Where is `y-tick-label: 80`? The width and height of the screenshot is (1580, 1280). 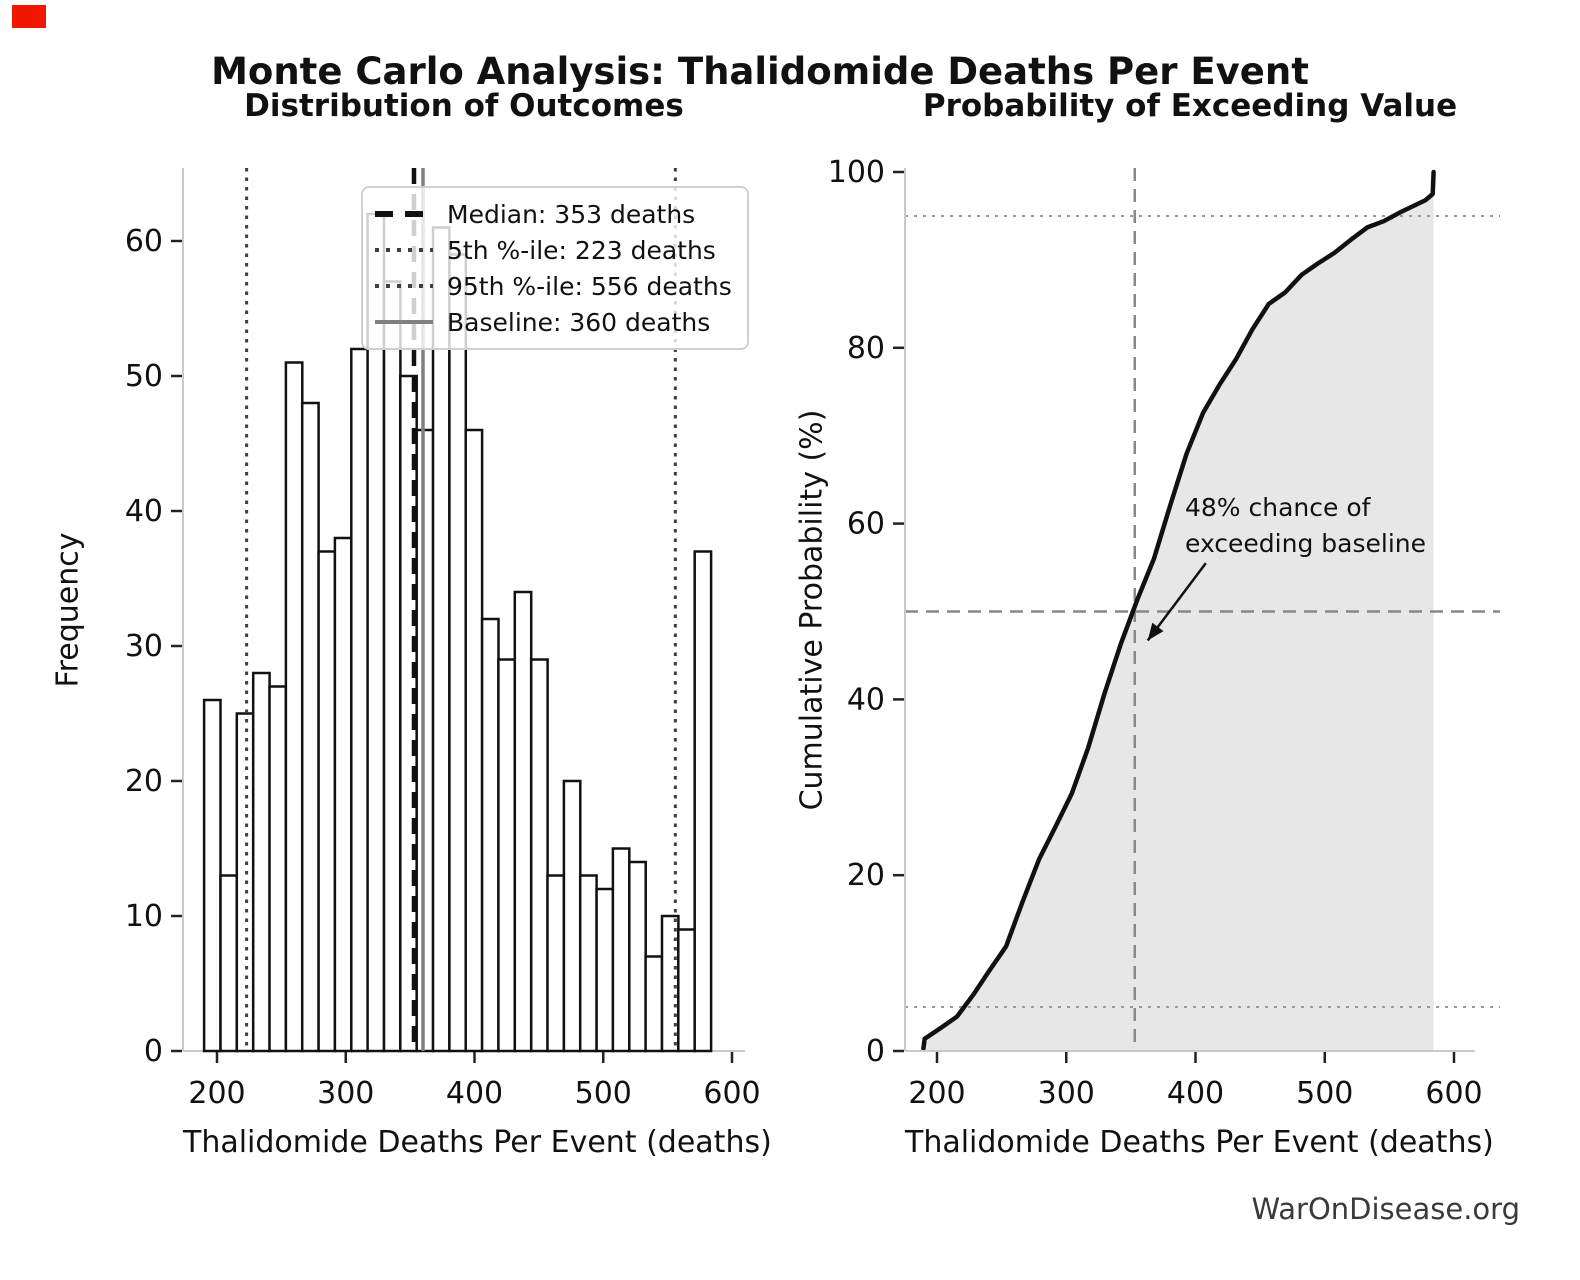 y-tick-label: 80 is located at coordinates (866, 348).